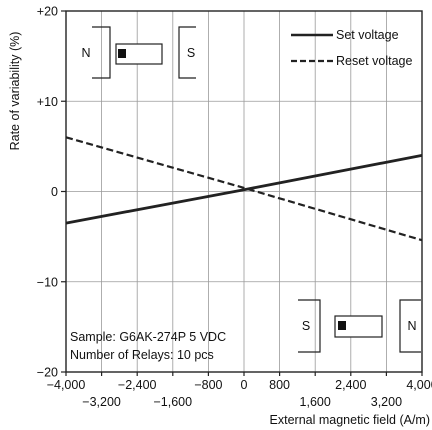 The height and width of the screenshot is (430, 432). What do you see at coordinates (173, 402) in the screenshot?
I see `x-tick-label: −1,600` at bounding box center [173, 402].